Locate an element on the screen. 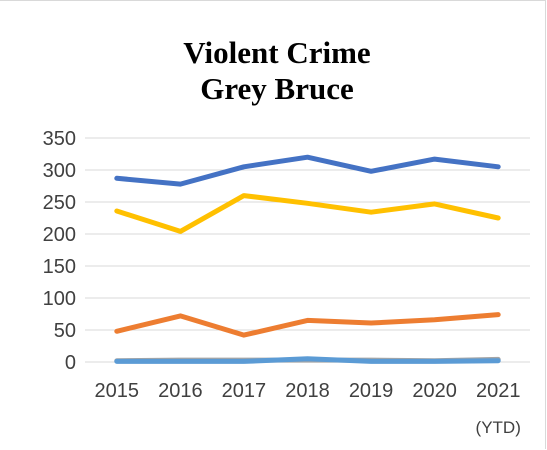 This screenshot has height=450, width=547. x-tick-label: 2021 is located at coordinates (498, 391).